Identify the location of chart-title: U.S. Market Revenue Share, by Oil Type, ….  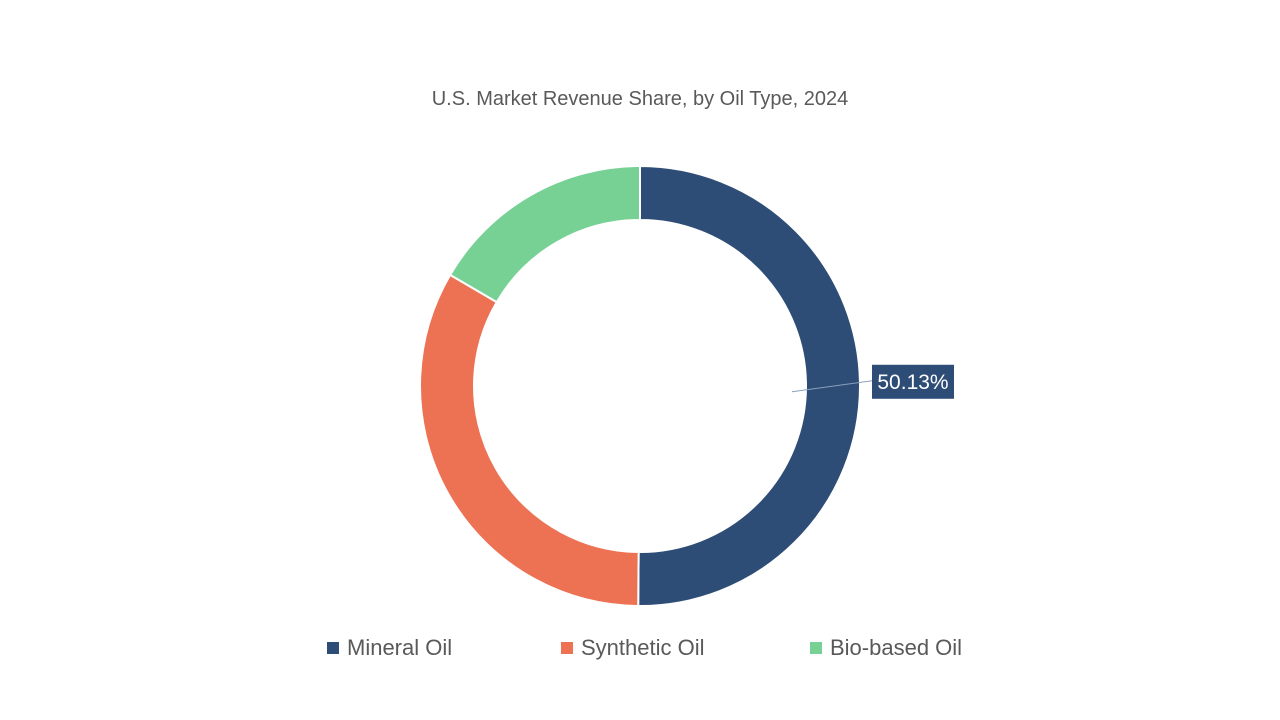
(640, 99).